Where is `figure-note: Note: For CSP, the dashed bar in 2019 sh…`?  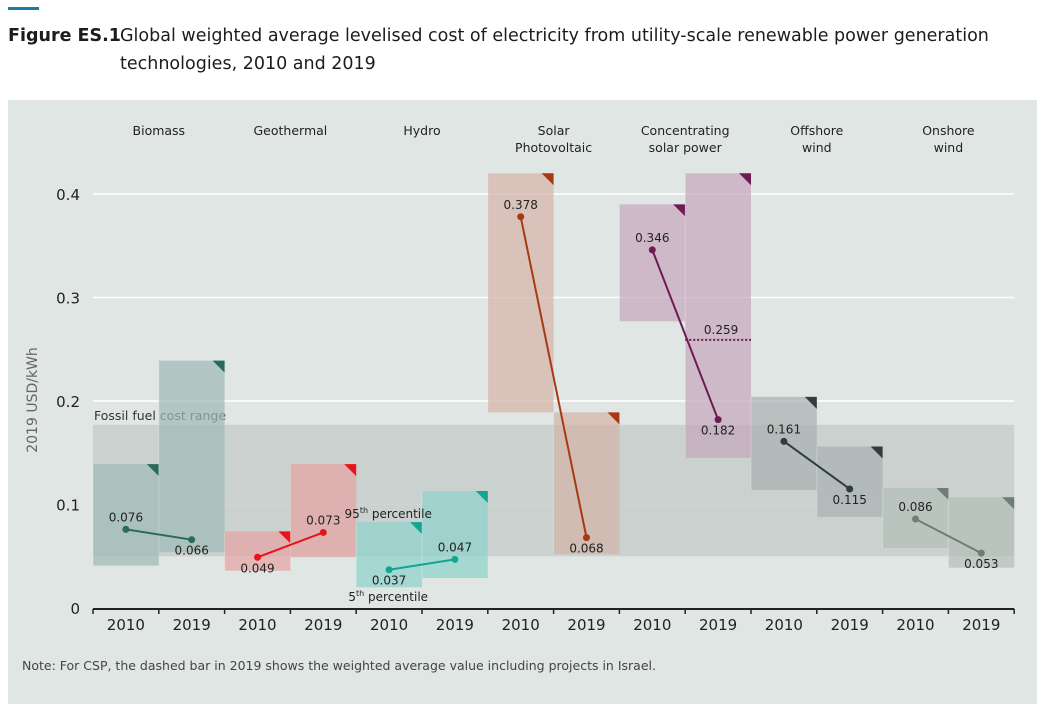
figure-note: Note: For CSP, the dashed bar in 2019 sh… is located at coordinates (339, 665).